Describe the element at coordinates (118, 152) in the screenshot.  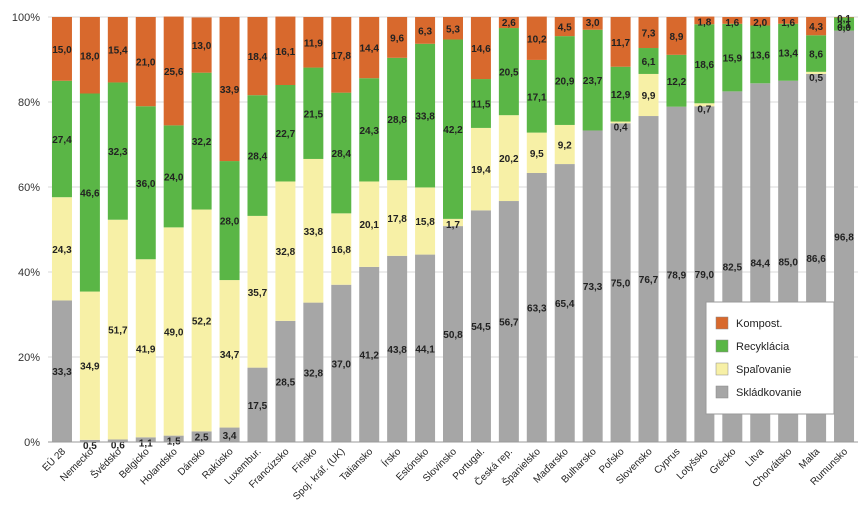
I see `data-label: 32,3` at that location.